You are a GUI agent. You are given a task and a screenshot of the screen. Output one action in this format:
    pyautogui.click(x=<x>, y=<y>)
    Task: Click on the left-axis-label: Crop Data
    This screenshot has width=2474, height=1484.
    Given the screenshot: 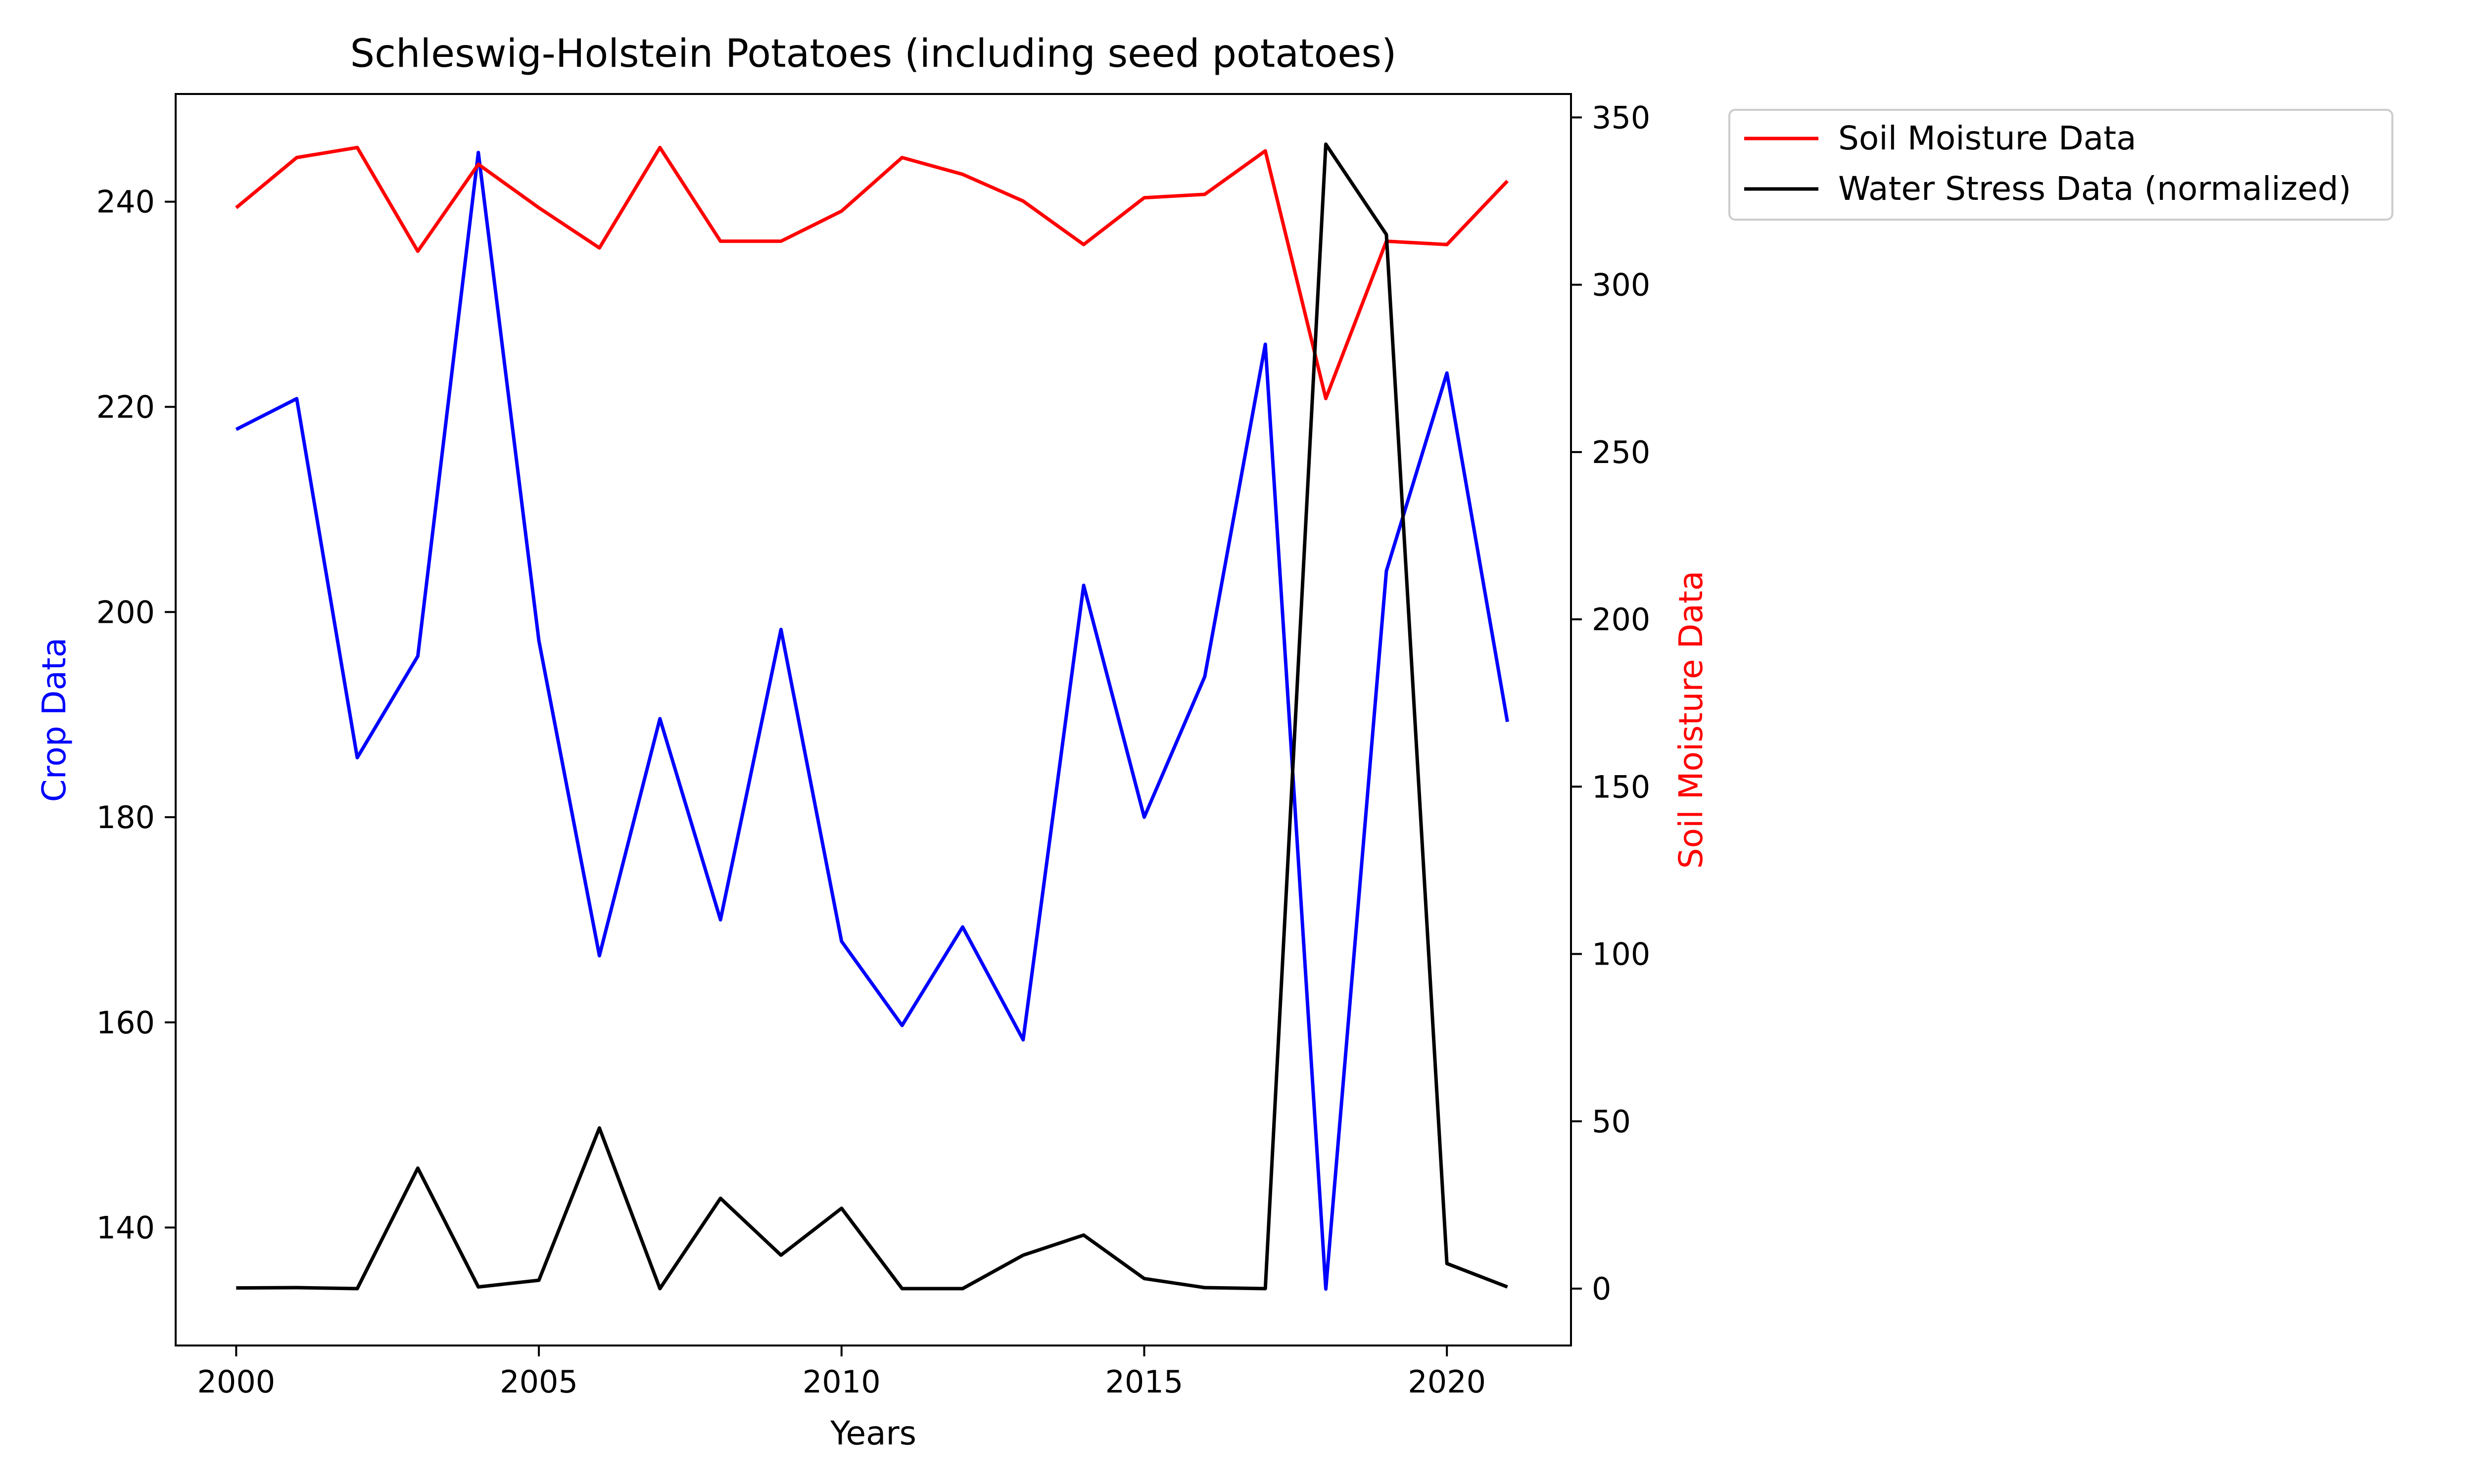 What is the action you would take?
    pyautogui.click(x=54, y=720)
    